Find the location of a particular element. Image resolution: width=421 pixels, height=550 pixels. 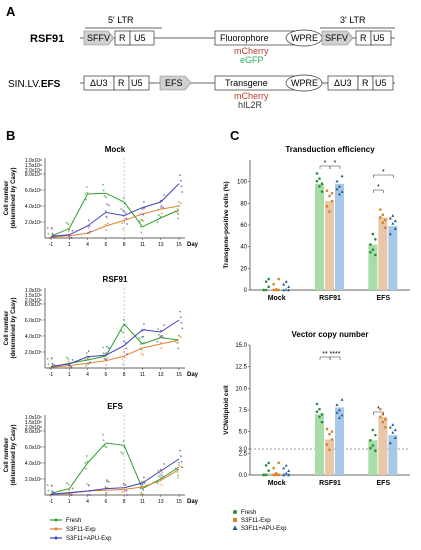

series-line-s3f11-exp is located at coordinates (115, 481).